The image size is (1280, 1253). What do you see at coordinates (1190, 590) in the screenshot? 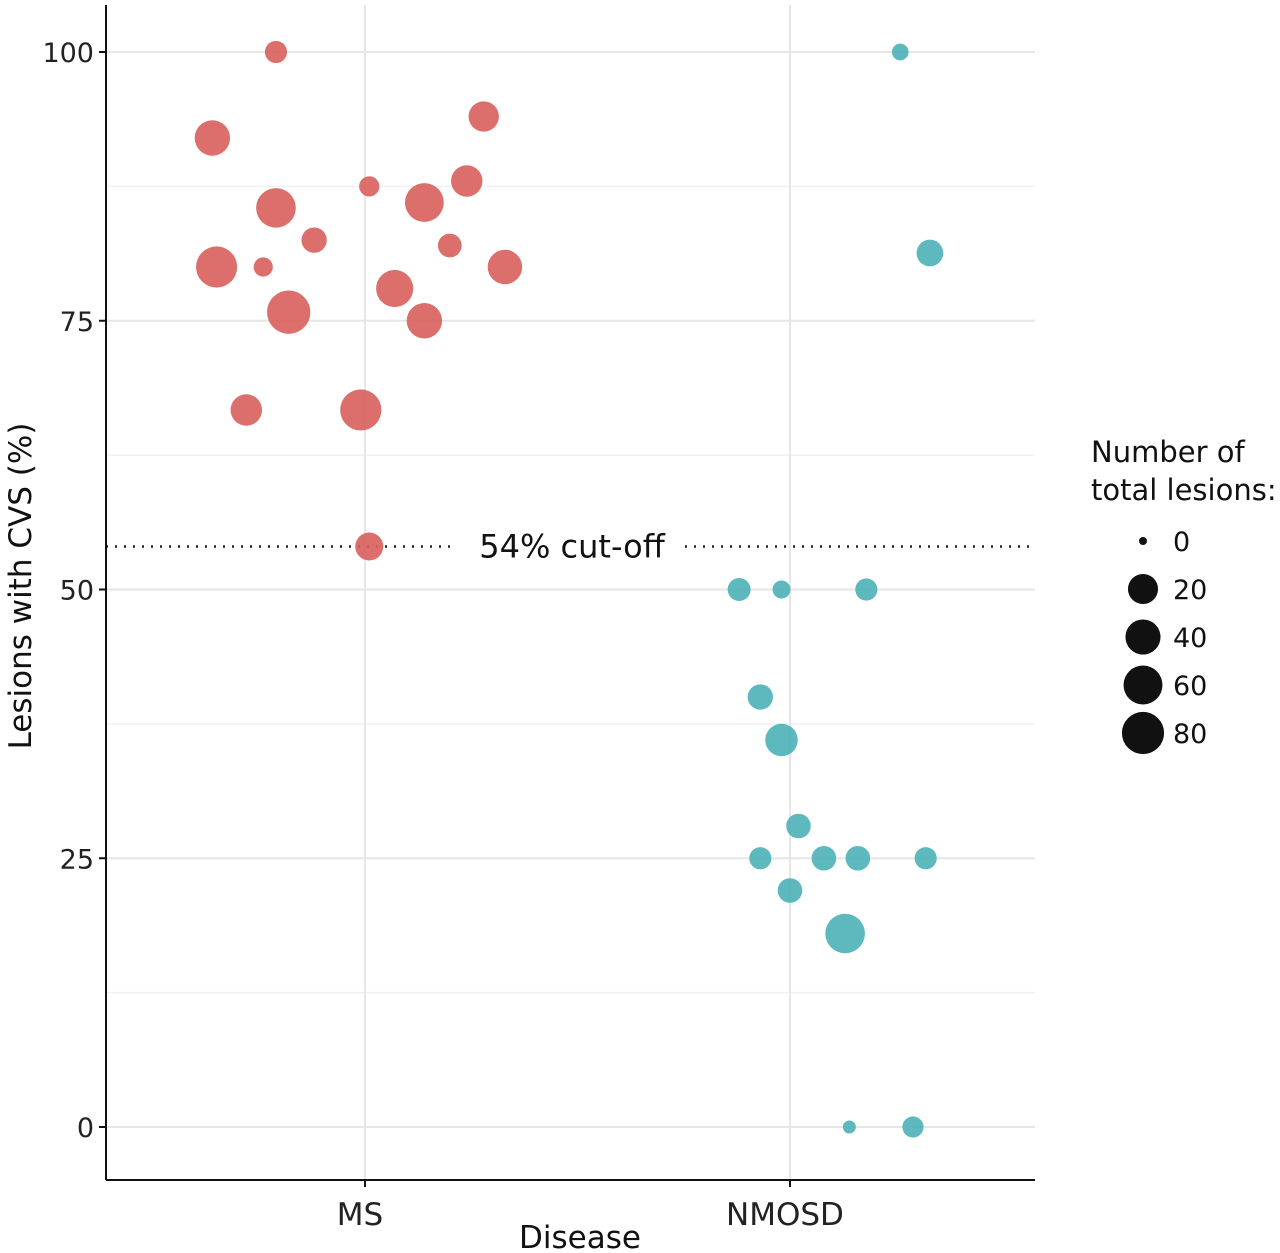
I see `legend-size-label: 20` at bounding box center [1190, 590].